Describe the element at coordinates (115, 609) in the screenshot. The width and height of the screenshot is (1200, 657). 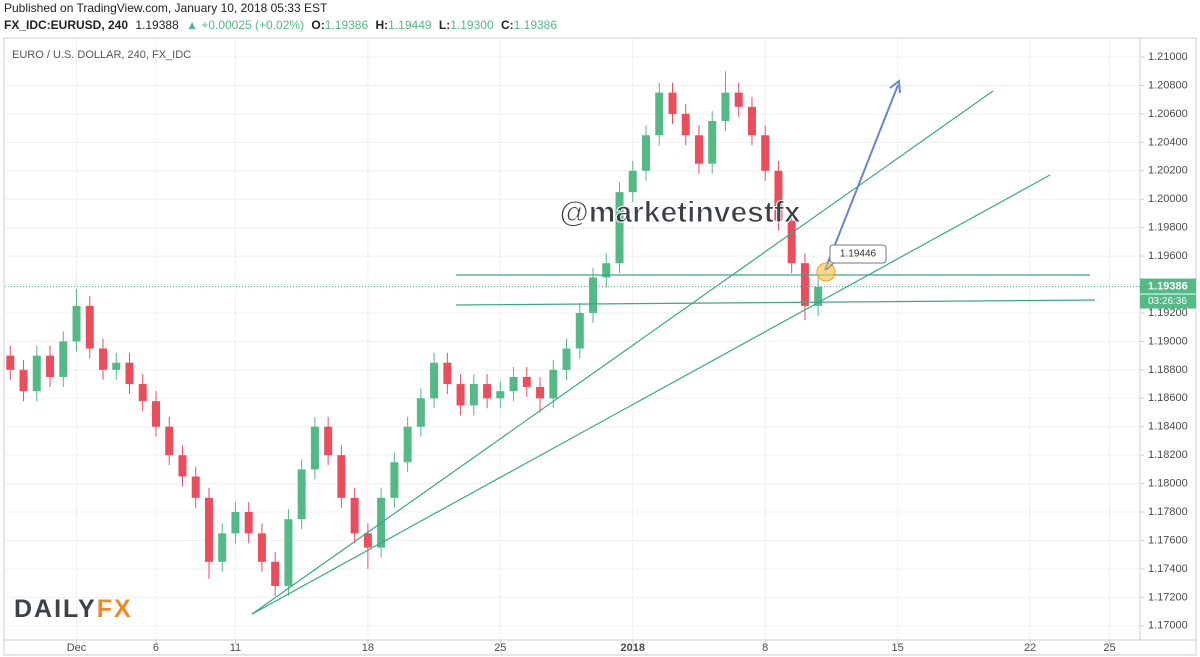
I see `logo-part: FX` at that location.